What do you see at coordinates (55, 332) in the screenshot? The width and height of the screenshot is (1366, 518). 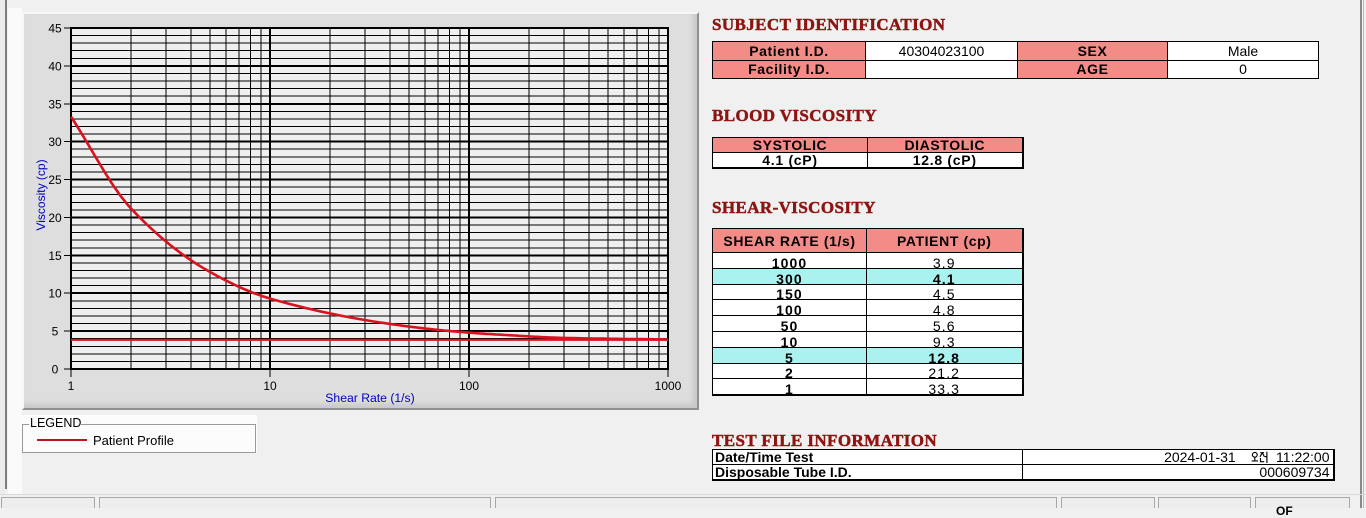 I see `svg-text: 5` at bounding box center [55, 332].